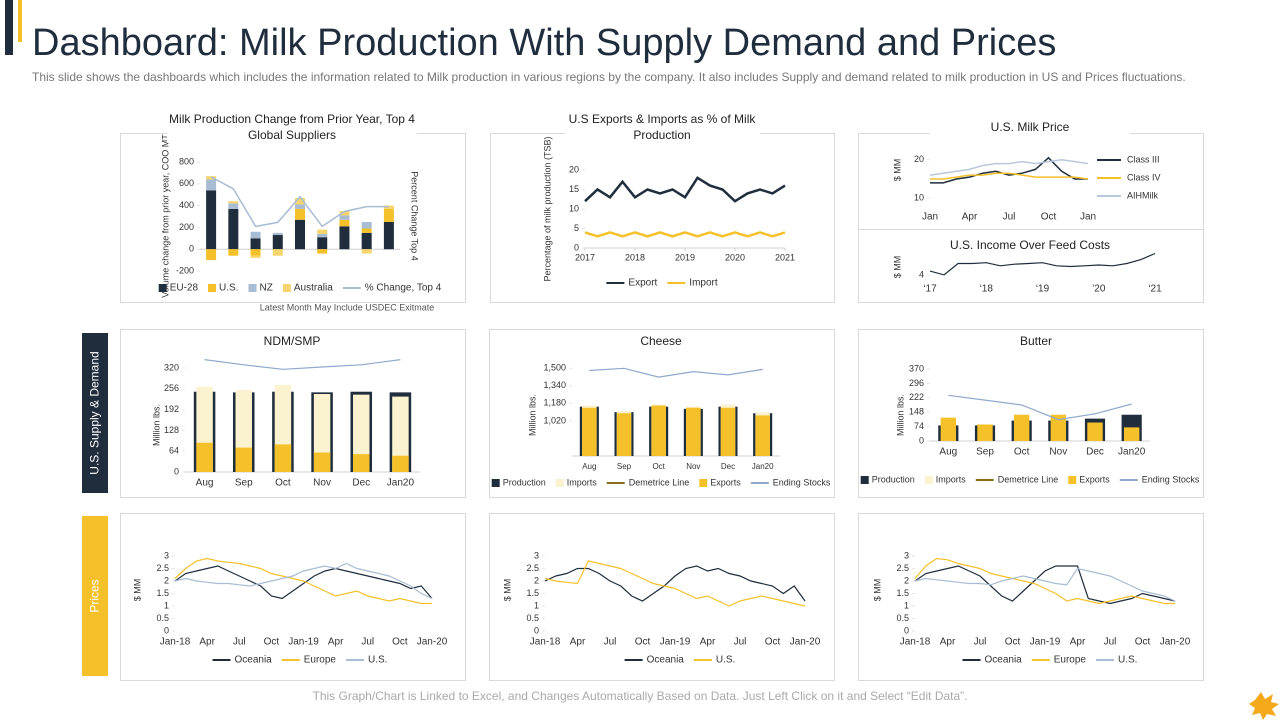 Image resolution: width=1280 pixels, height=720 pixels. I want to click on y-tick-label: 1,340, so click(554, 385).